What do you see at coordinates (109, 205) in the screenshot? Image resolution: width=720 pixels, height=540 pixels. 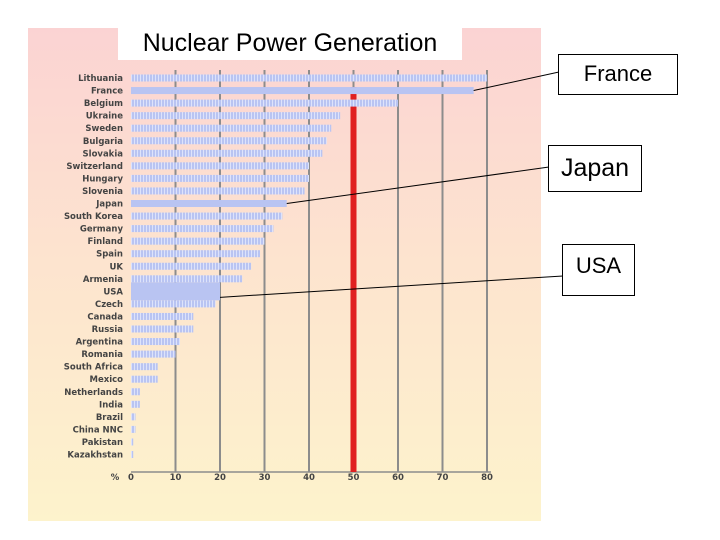 I see `category-label-japan: Japan` at bounding box center [109, 205].